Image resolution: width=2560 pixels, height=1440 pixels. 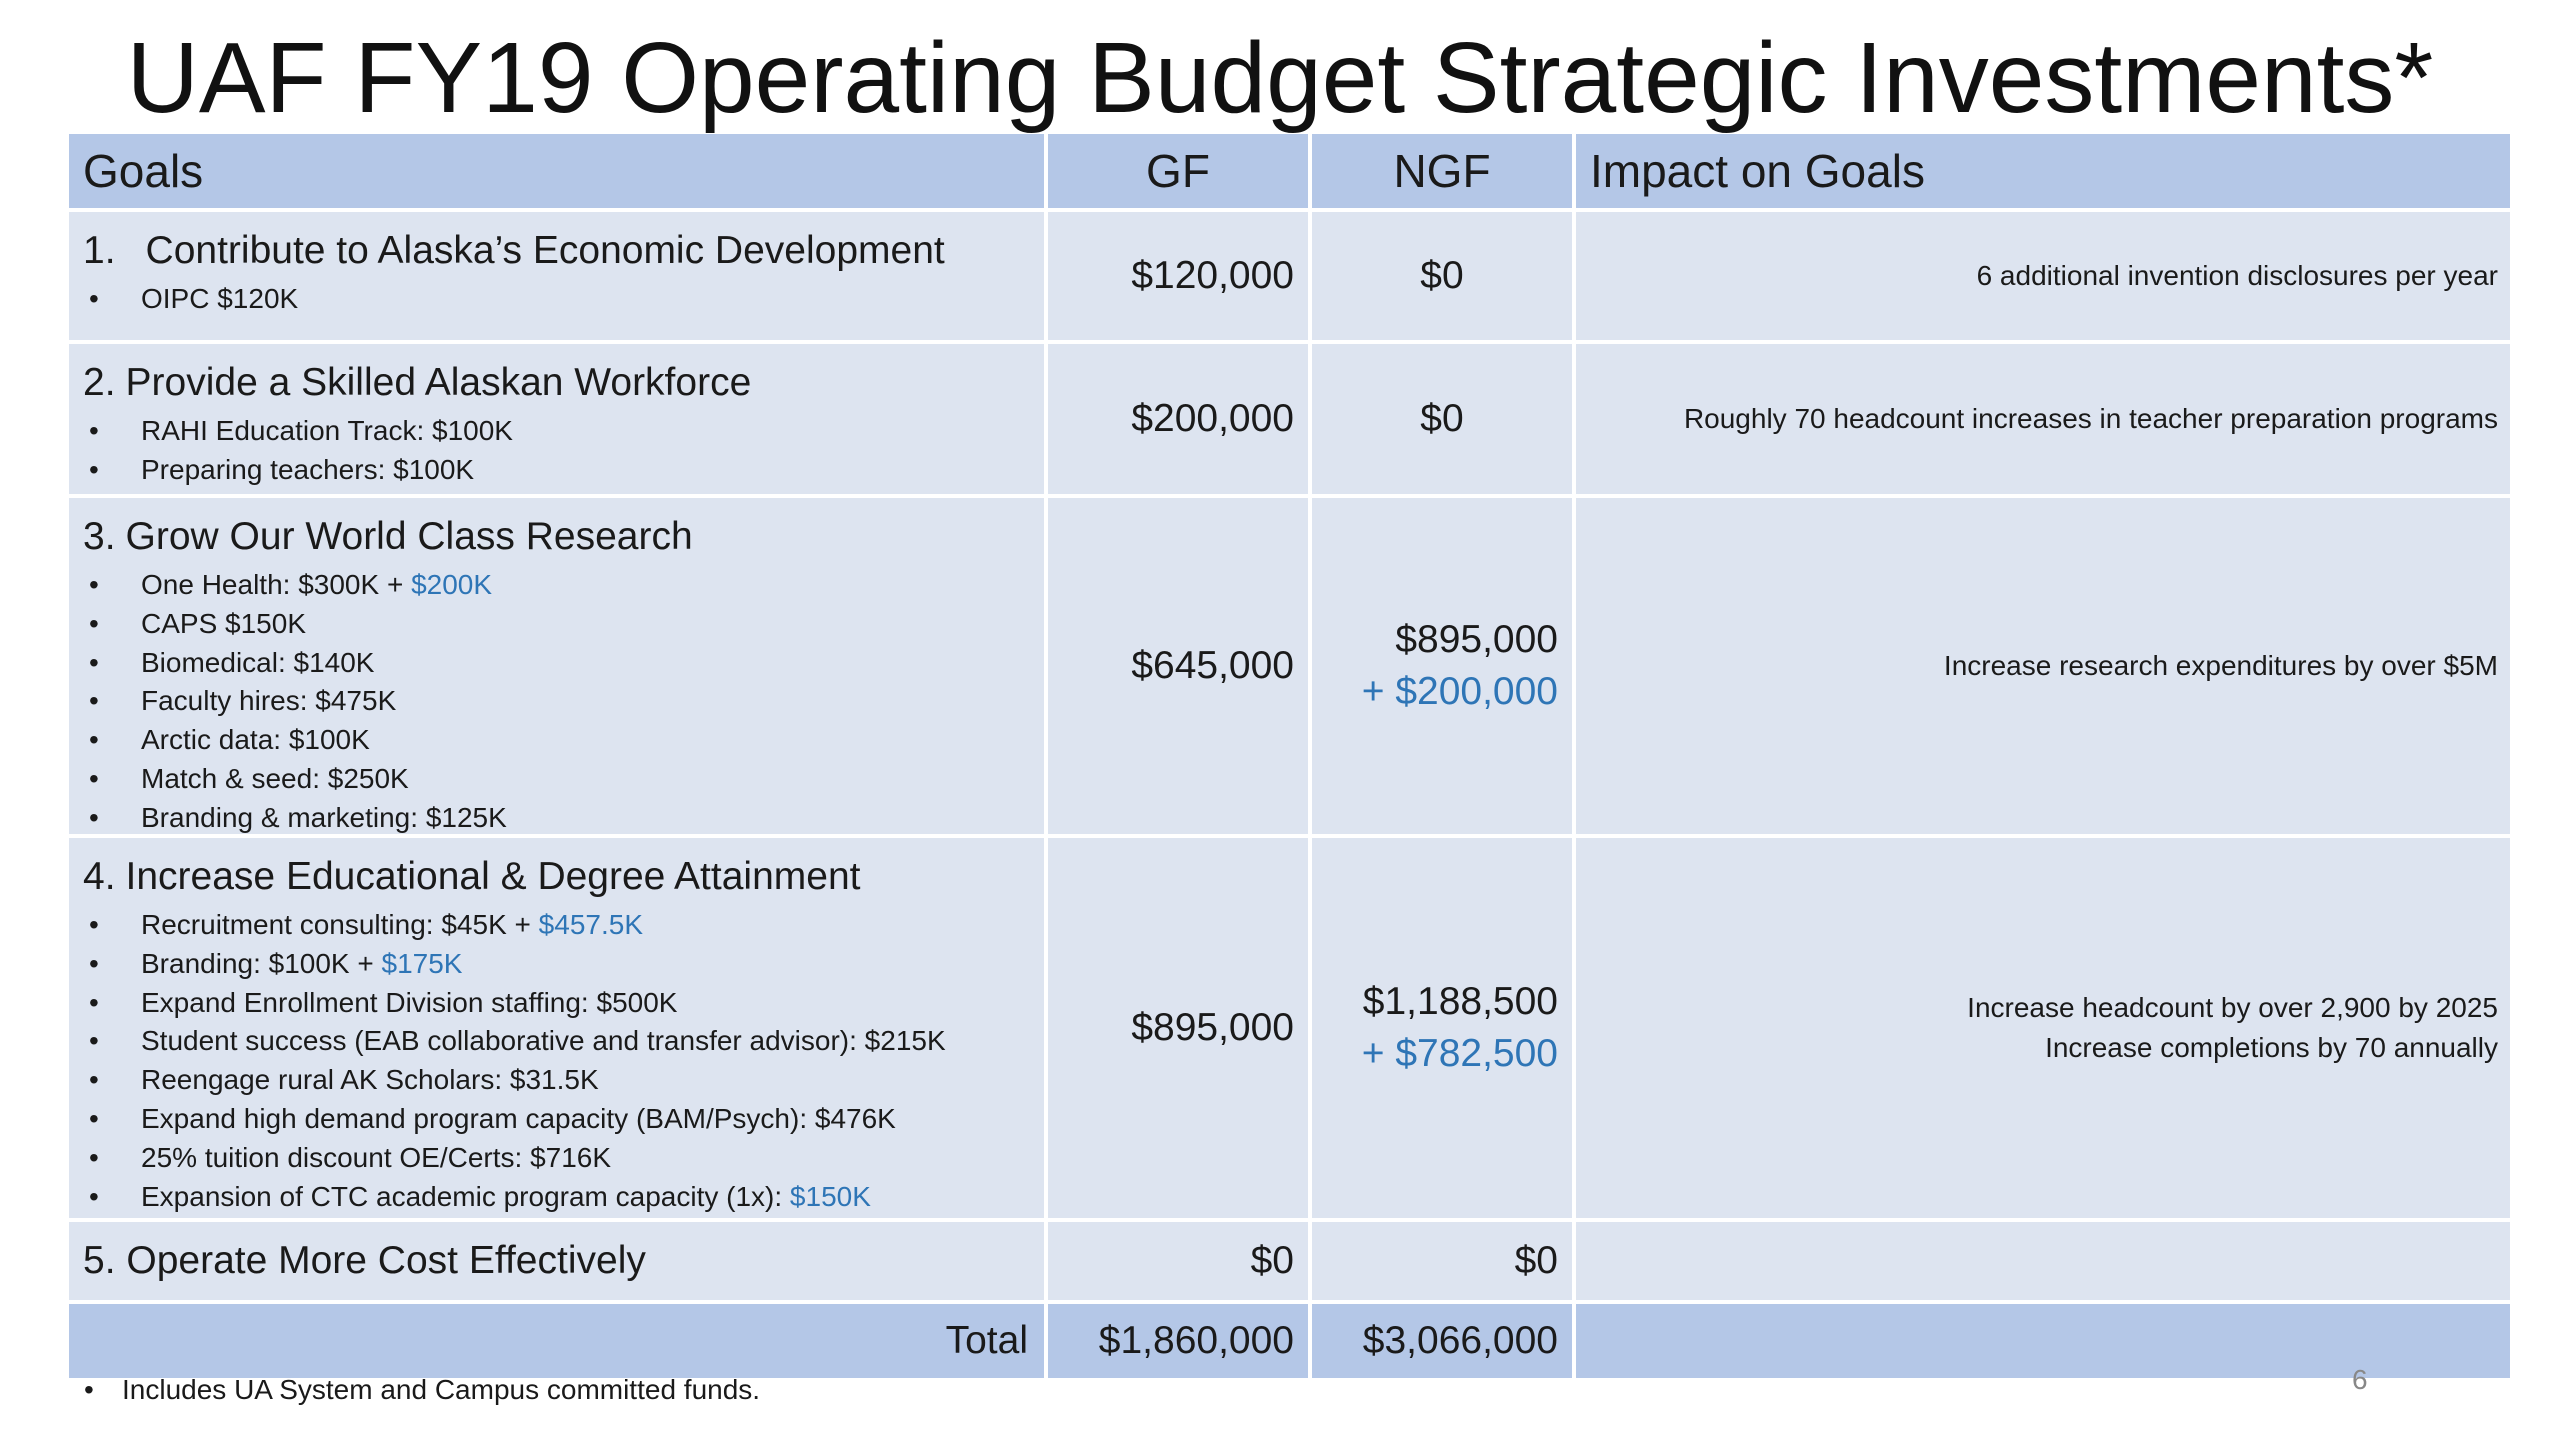 What do you see at coordinates (1442, 1028) in the screenshot?
I see `goal-4-ngf: $1,188,500 + $782,500` at bounding box center [1442, 1028].